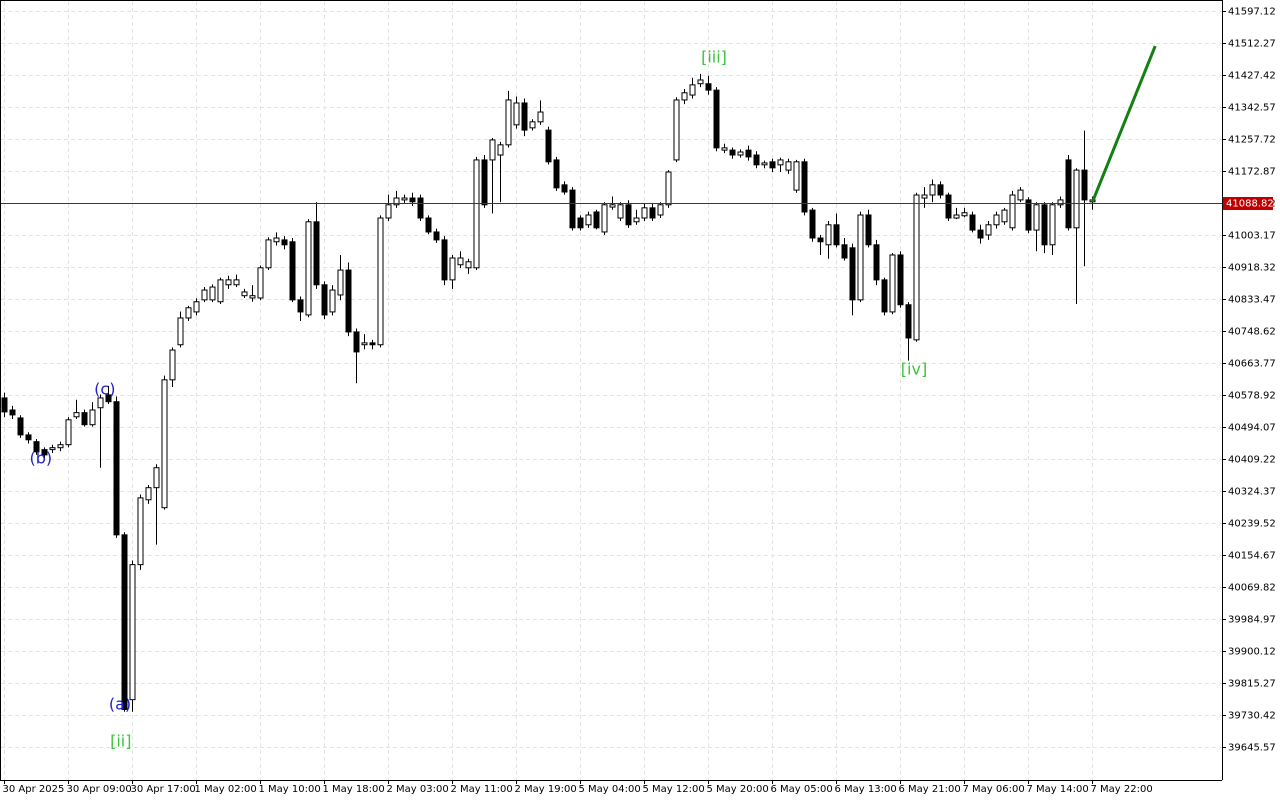  I want to click on x-tick-label: 2 May 19:00, so click(546, 789).